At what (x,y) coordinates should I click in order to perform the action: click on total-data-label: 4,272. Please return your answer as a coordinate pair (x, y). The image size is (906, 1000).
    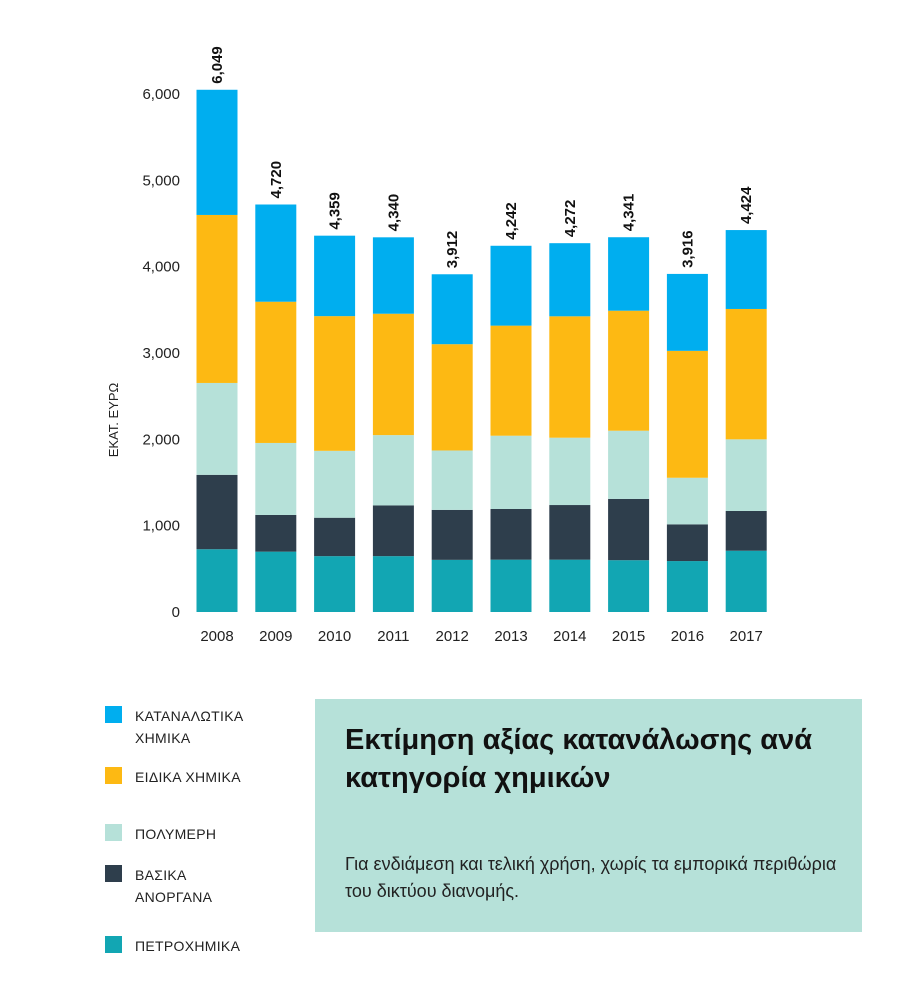
    Looking at the image, I should click on (570, 219).